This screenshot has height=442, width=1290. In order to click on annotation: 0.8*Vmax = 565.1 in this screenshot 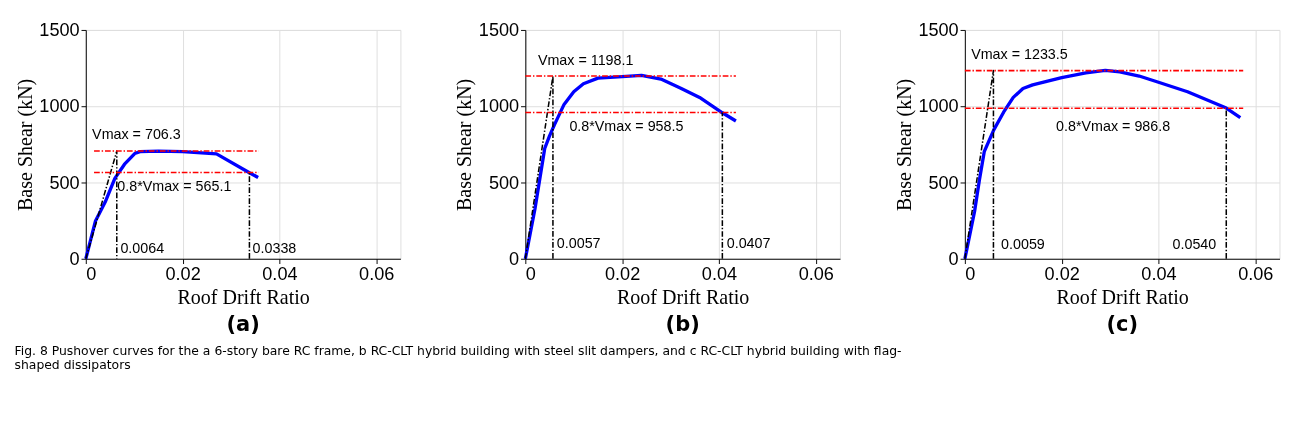, I will do `click(174, 186)`.